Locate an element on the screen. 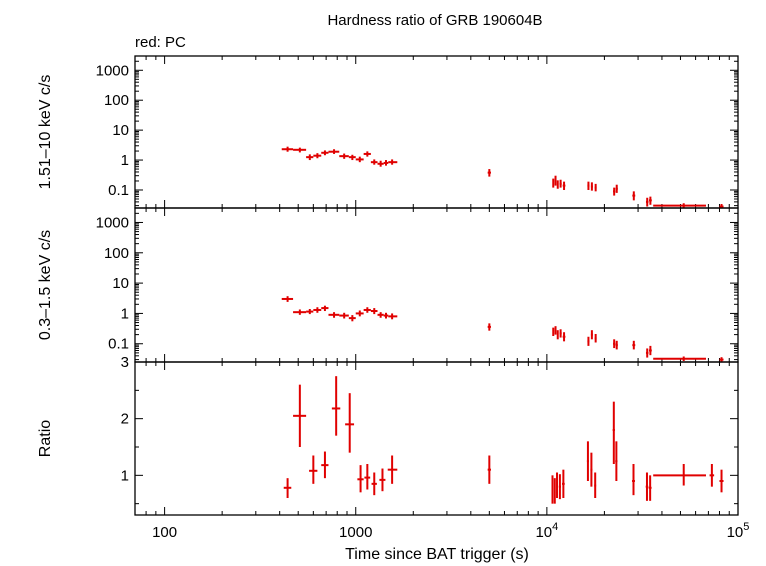  y-tick-label: 2 is located at coordinates (125, 419).